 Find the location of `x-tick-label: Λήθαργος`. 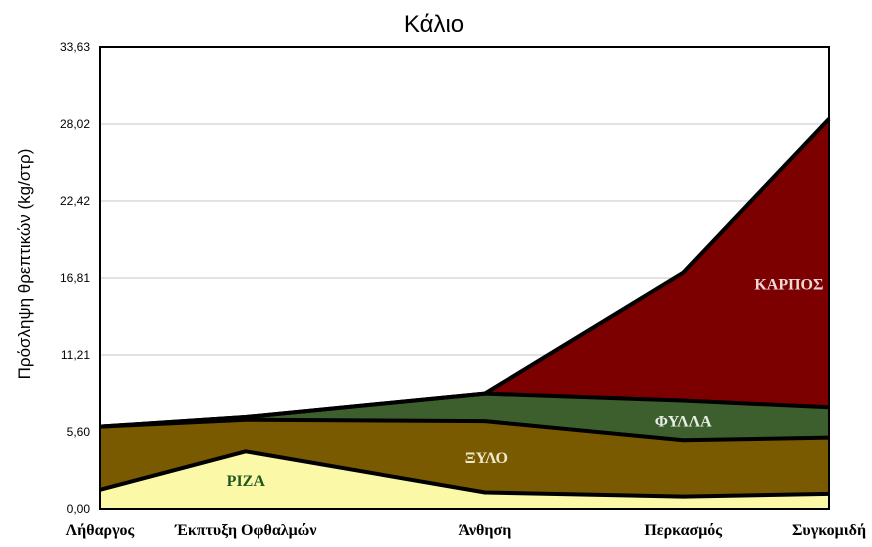

x-tick-label: Λήθαργος is located at coordinates (100, 530).